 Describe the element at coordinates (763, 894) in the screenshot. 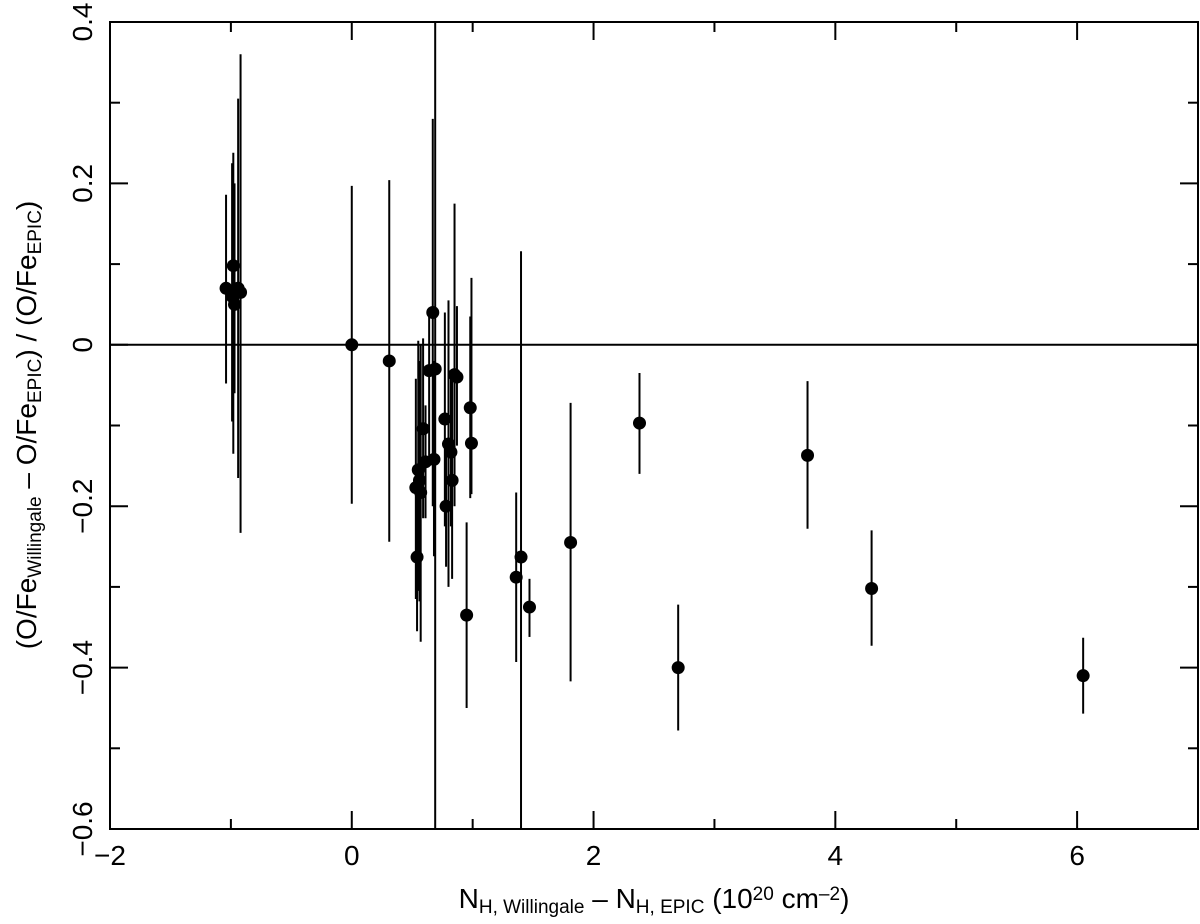

I see `label-superscript: 20` at that location.